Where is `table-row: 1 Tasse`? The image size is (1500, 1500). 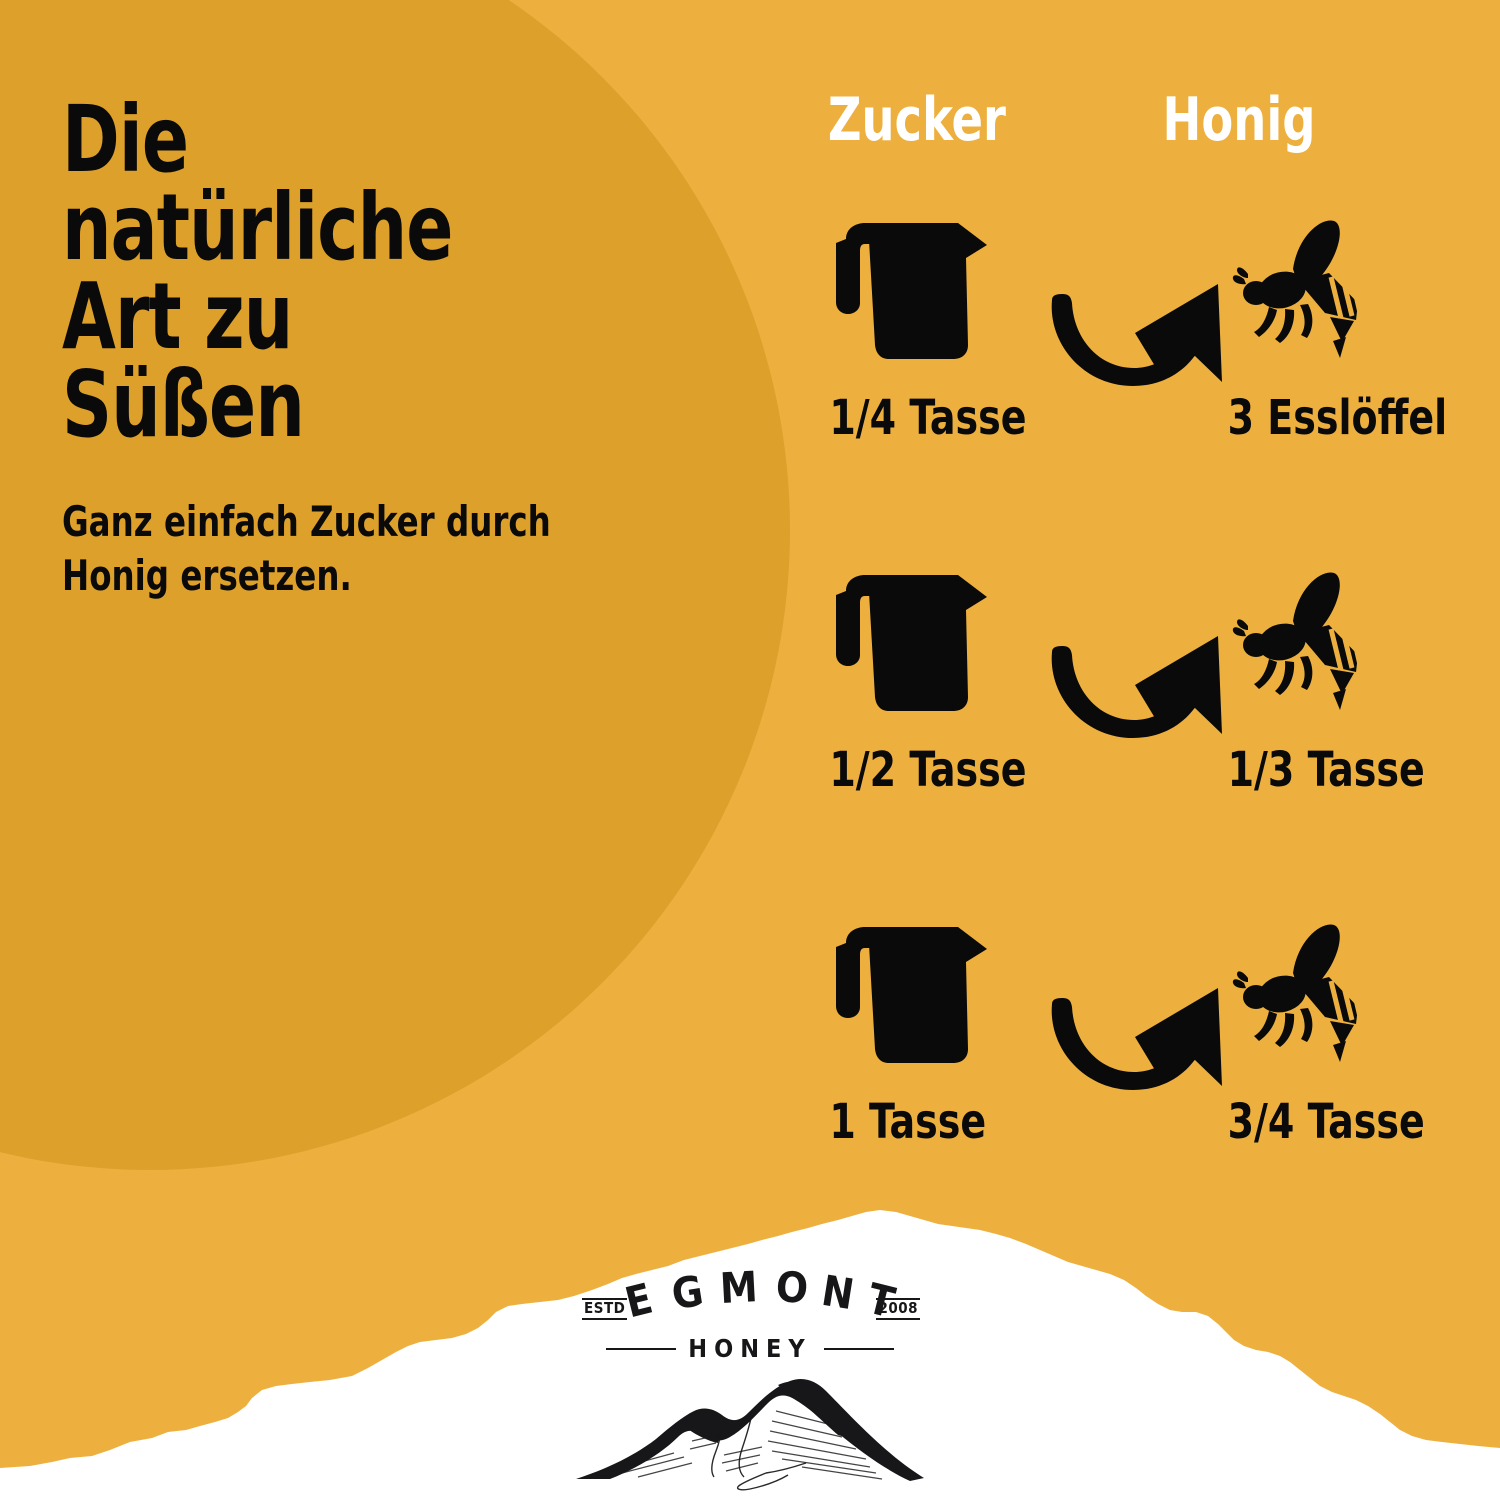 table-row: 1 Tasse is located at coordinates (1120, 1092).